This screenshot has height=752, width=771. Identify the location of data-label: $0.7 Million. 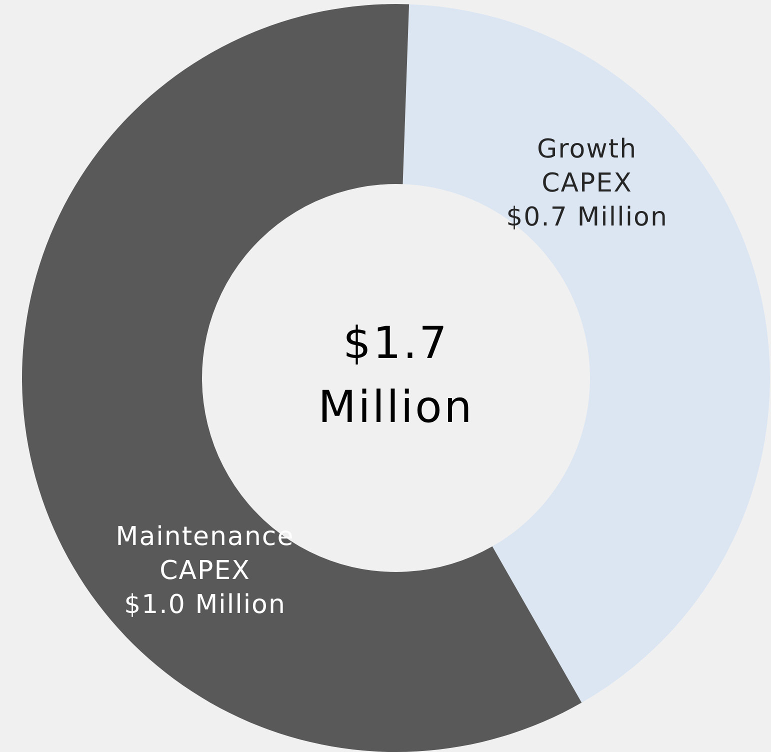
(587, 217).